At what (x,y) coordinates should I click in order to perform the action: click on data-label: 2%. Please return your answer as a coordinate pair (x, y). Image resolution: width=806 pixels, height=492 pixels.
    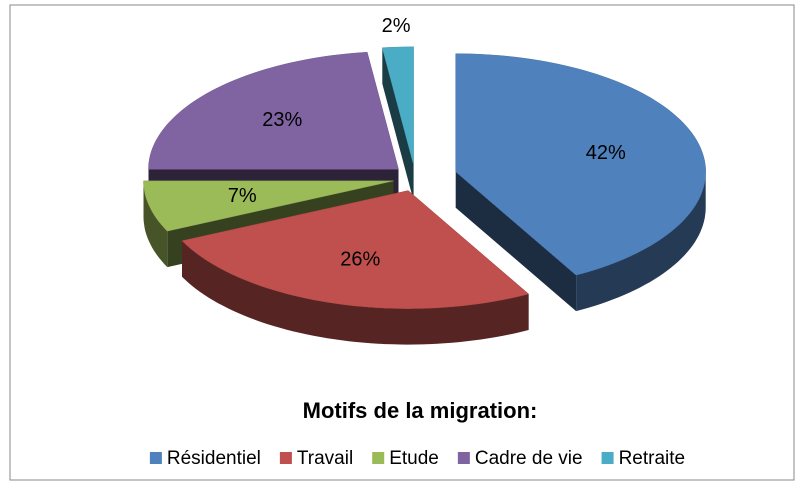
    Looking at the image, I should click on (396, 26).